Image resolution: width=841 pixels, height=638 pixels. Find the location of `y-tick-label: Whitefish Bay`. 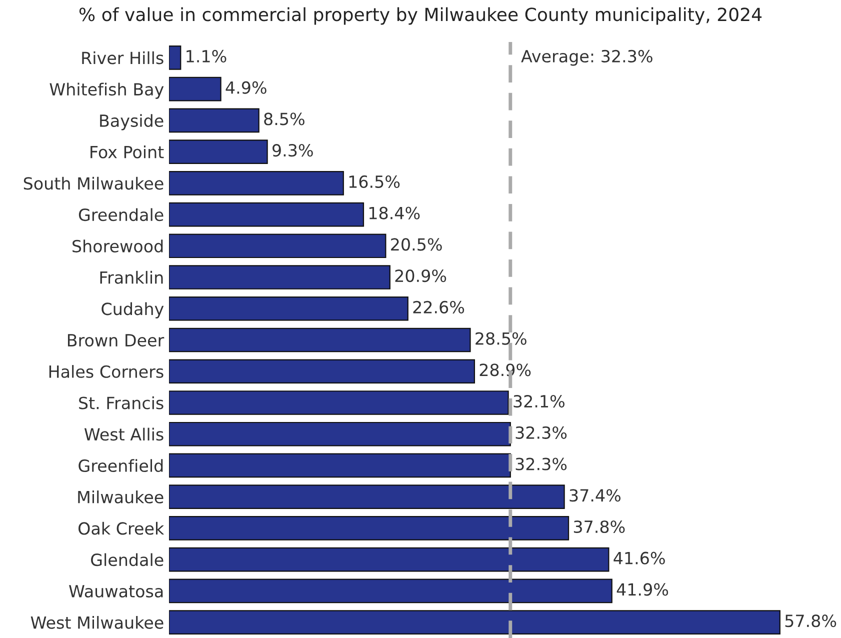

y-tick-label: Whitefish Bay is located at coordinates (107, 90).